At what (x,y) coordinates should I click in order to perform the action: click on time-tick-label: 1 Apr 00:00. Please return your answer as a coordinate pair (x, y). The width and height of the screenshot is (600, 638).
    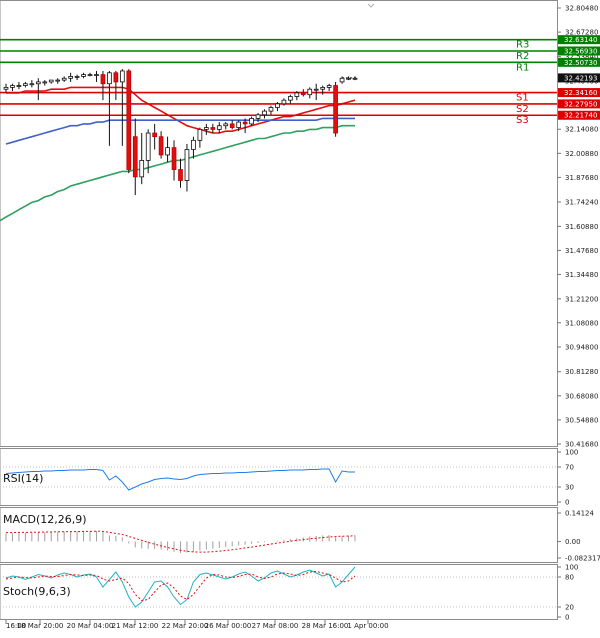
    Looking at the image, I should click on (367, 626).